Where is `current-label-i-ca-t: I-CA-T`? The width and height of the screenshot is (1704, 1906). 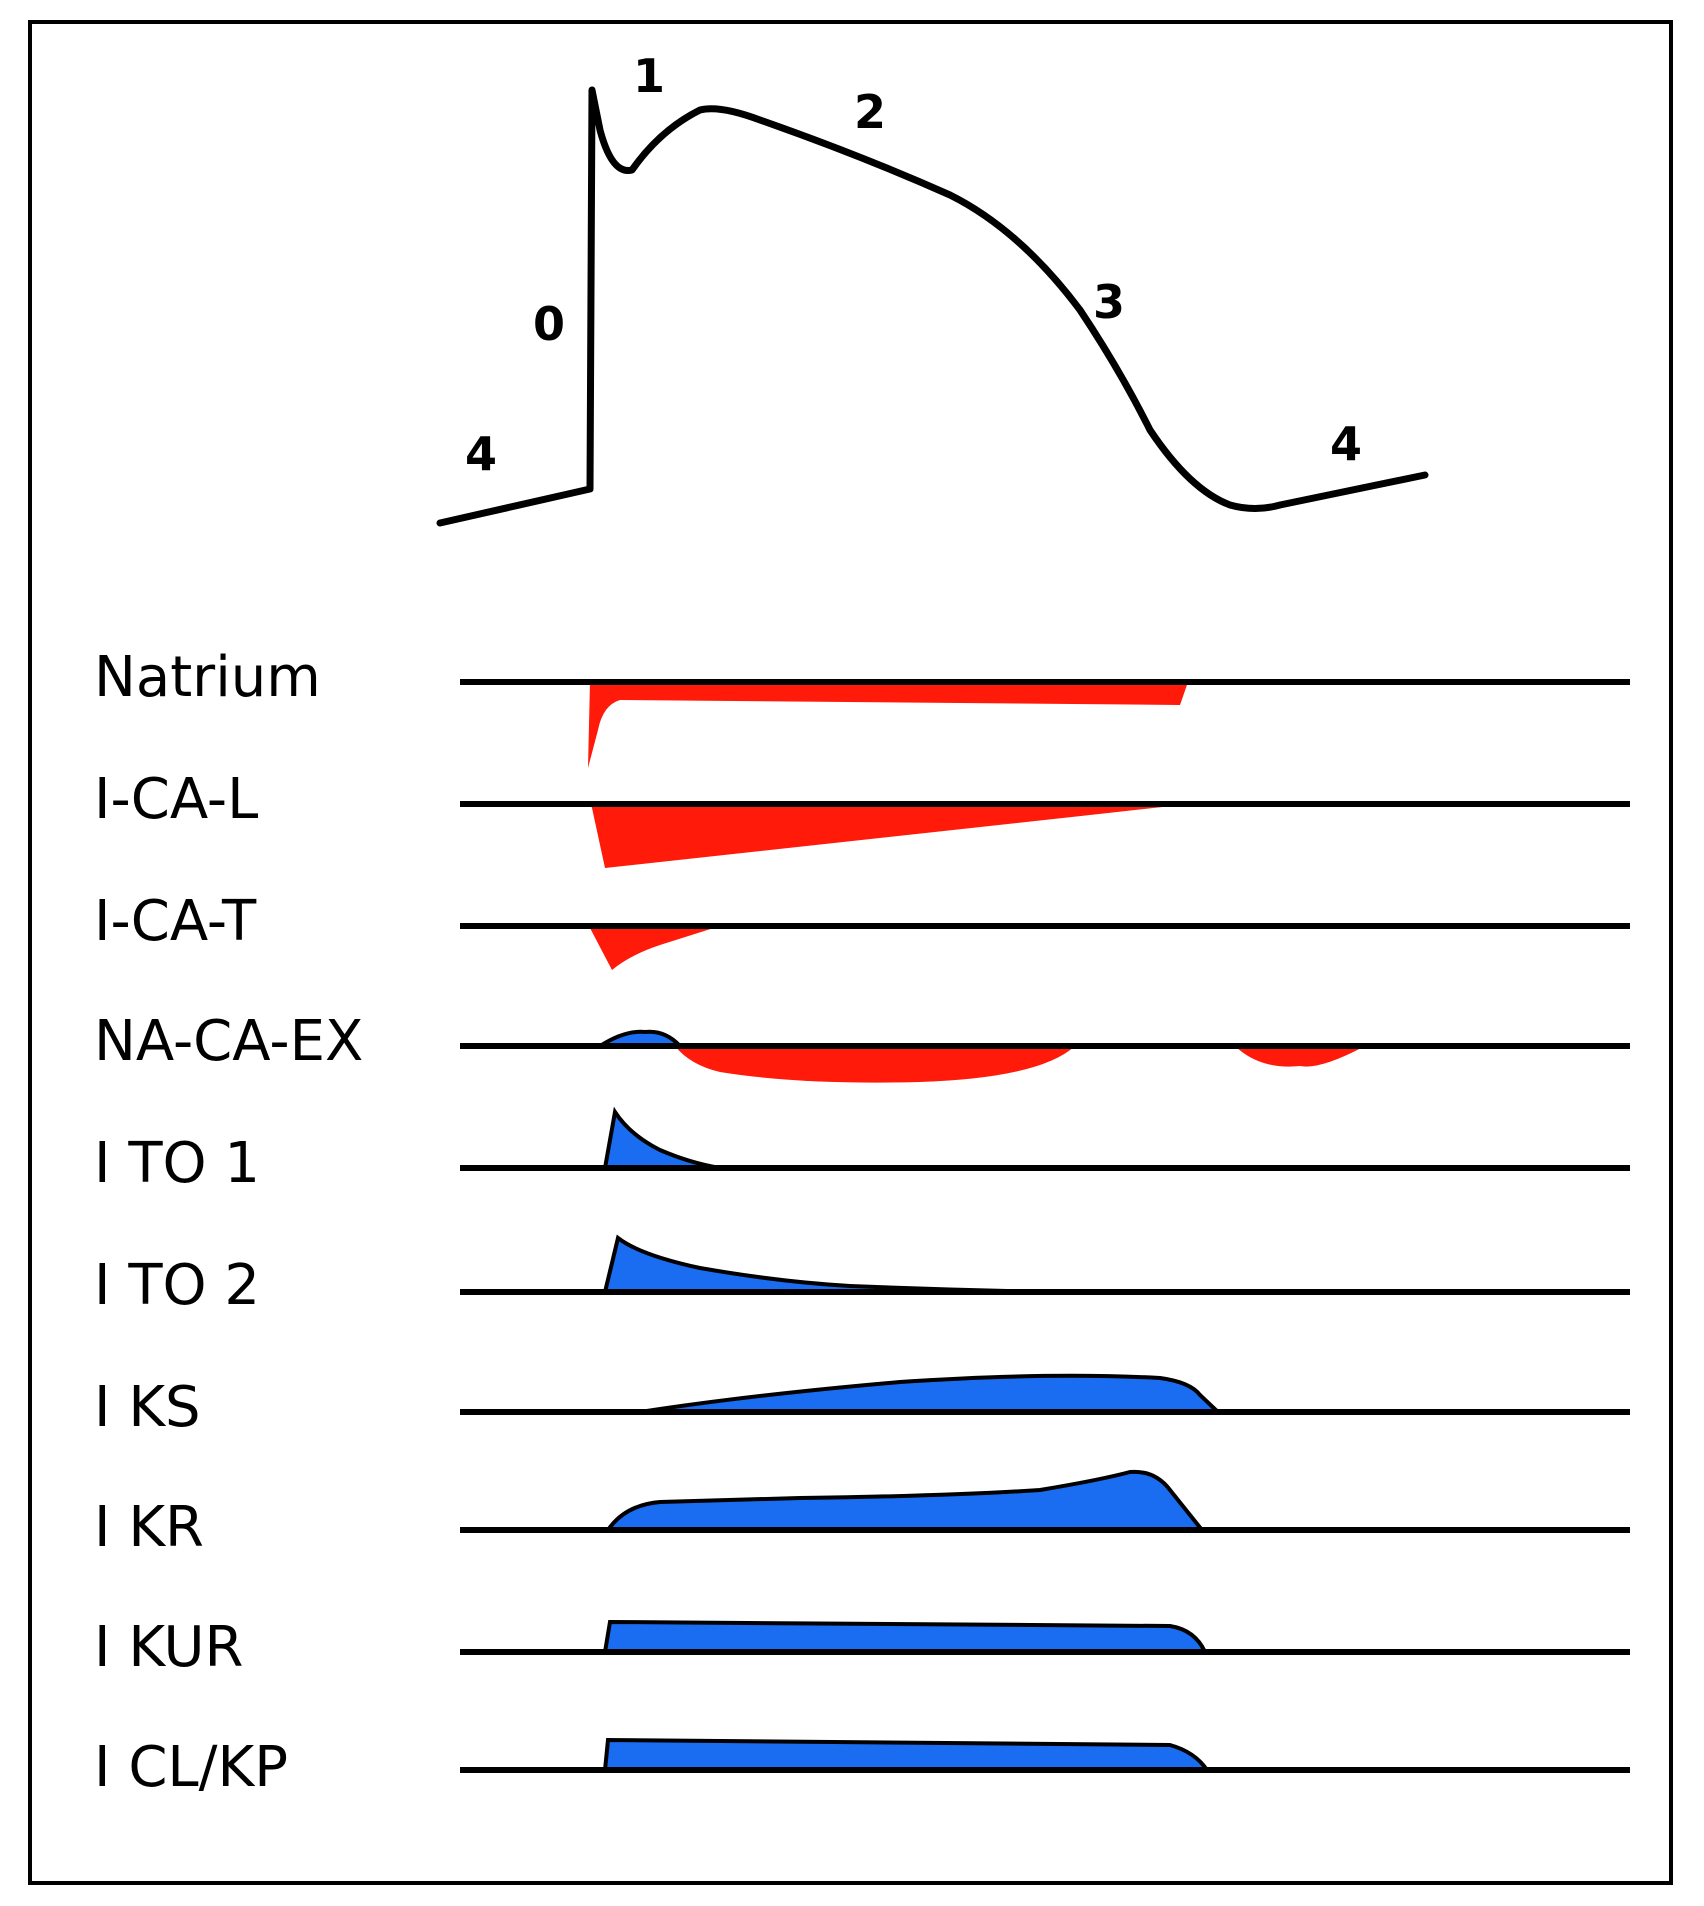 current-label-i-ca-t: I-CA-T is located at coordinates (175, 921).